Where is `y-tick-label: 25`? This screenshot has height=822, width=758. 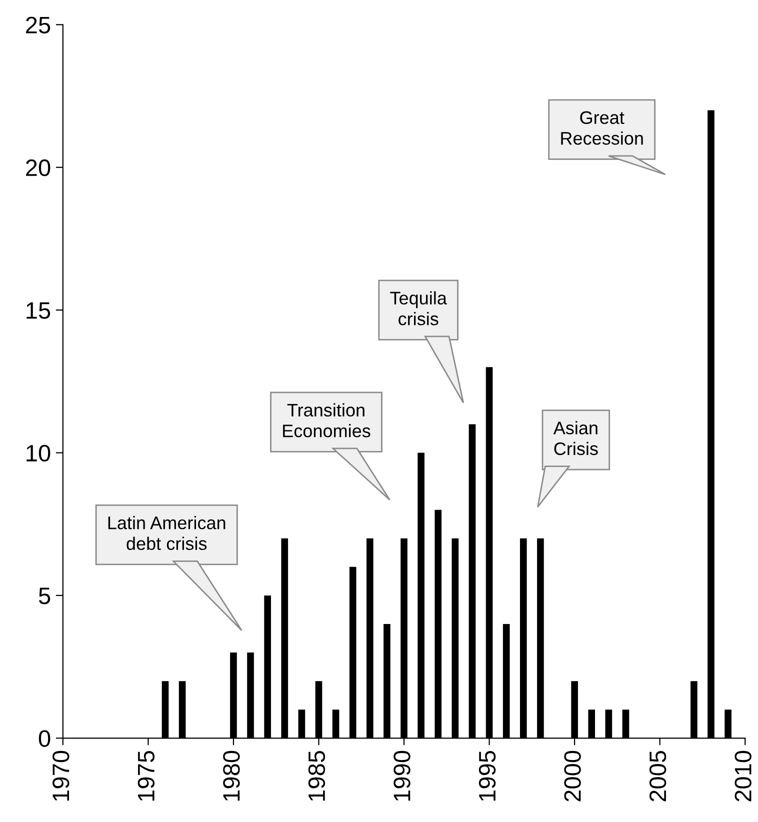 y-tick-label: 25 is located at coordinates (38, 25).